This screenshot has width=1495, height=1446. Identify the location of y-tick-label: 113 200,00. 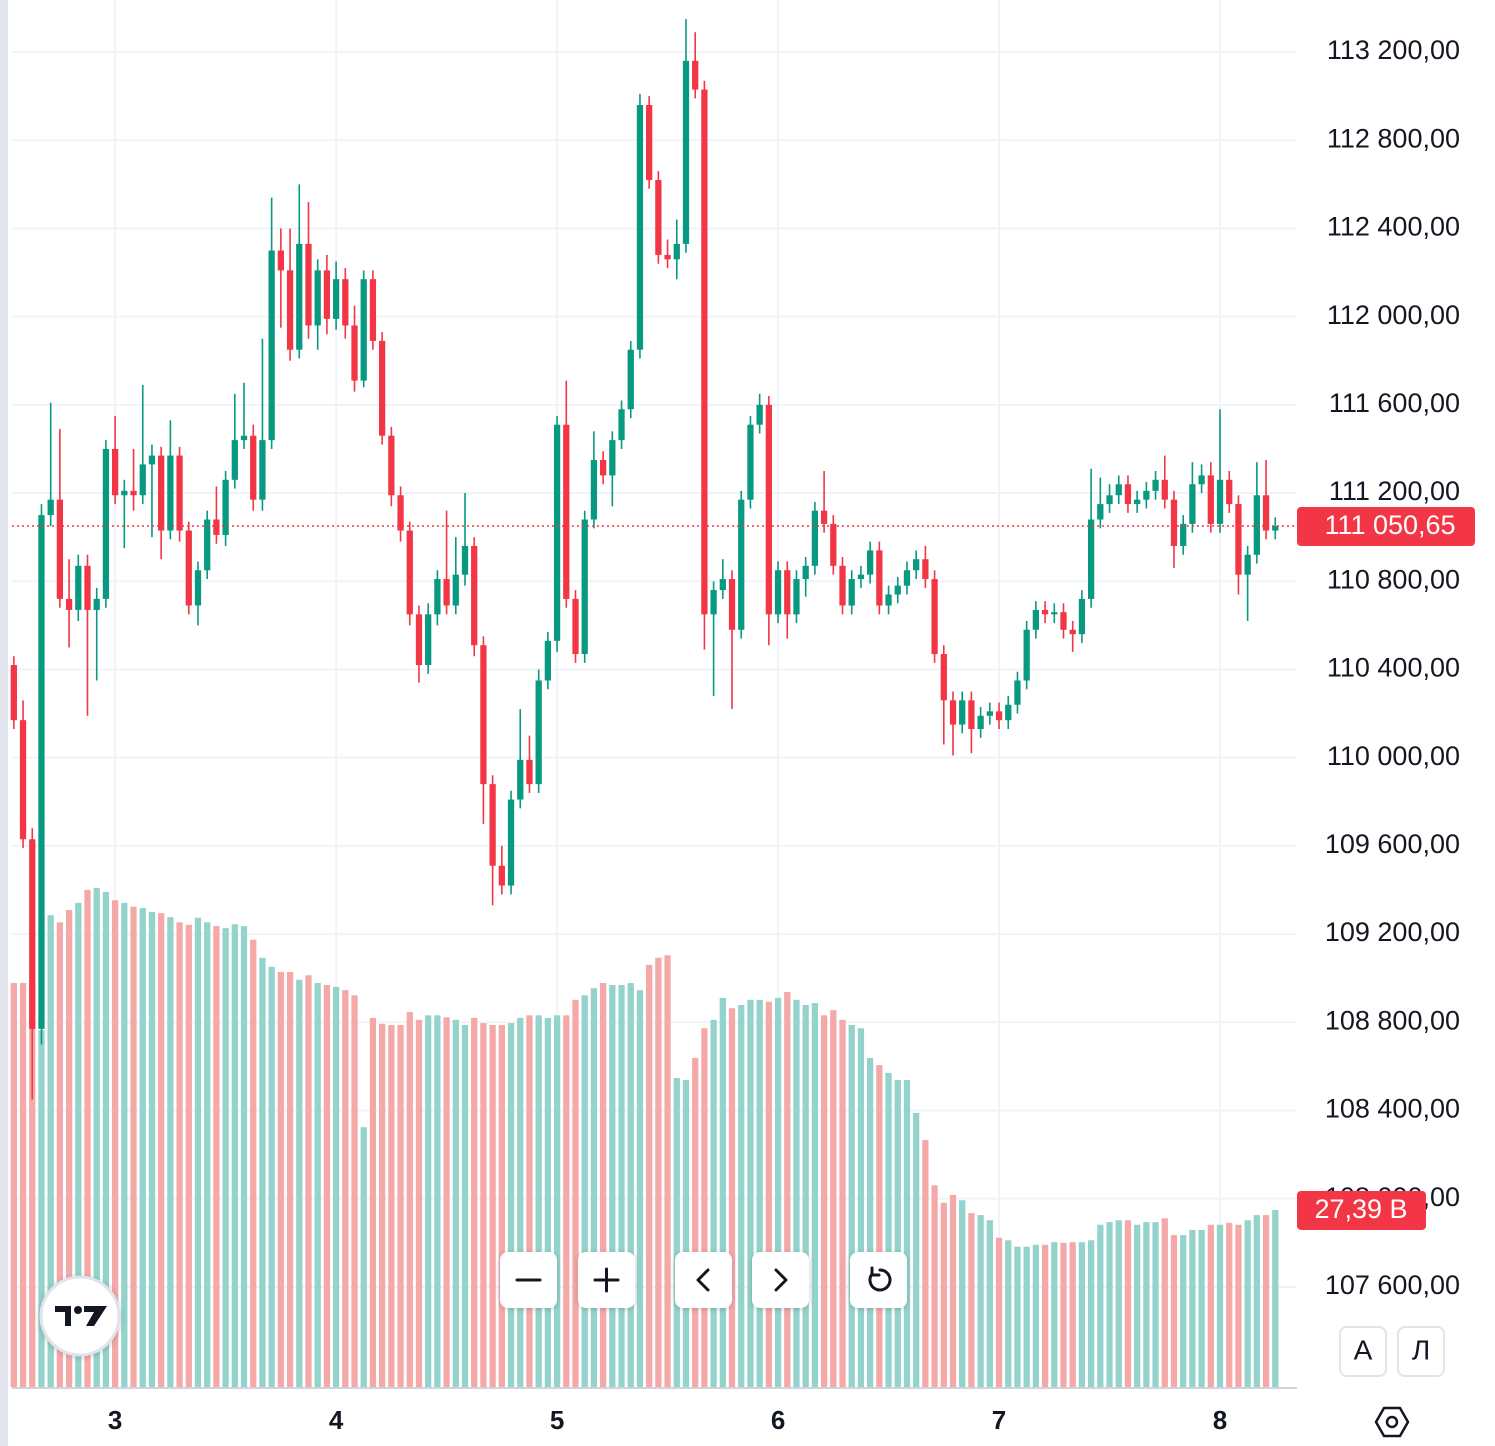
(1393, 50).